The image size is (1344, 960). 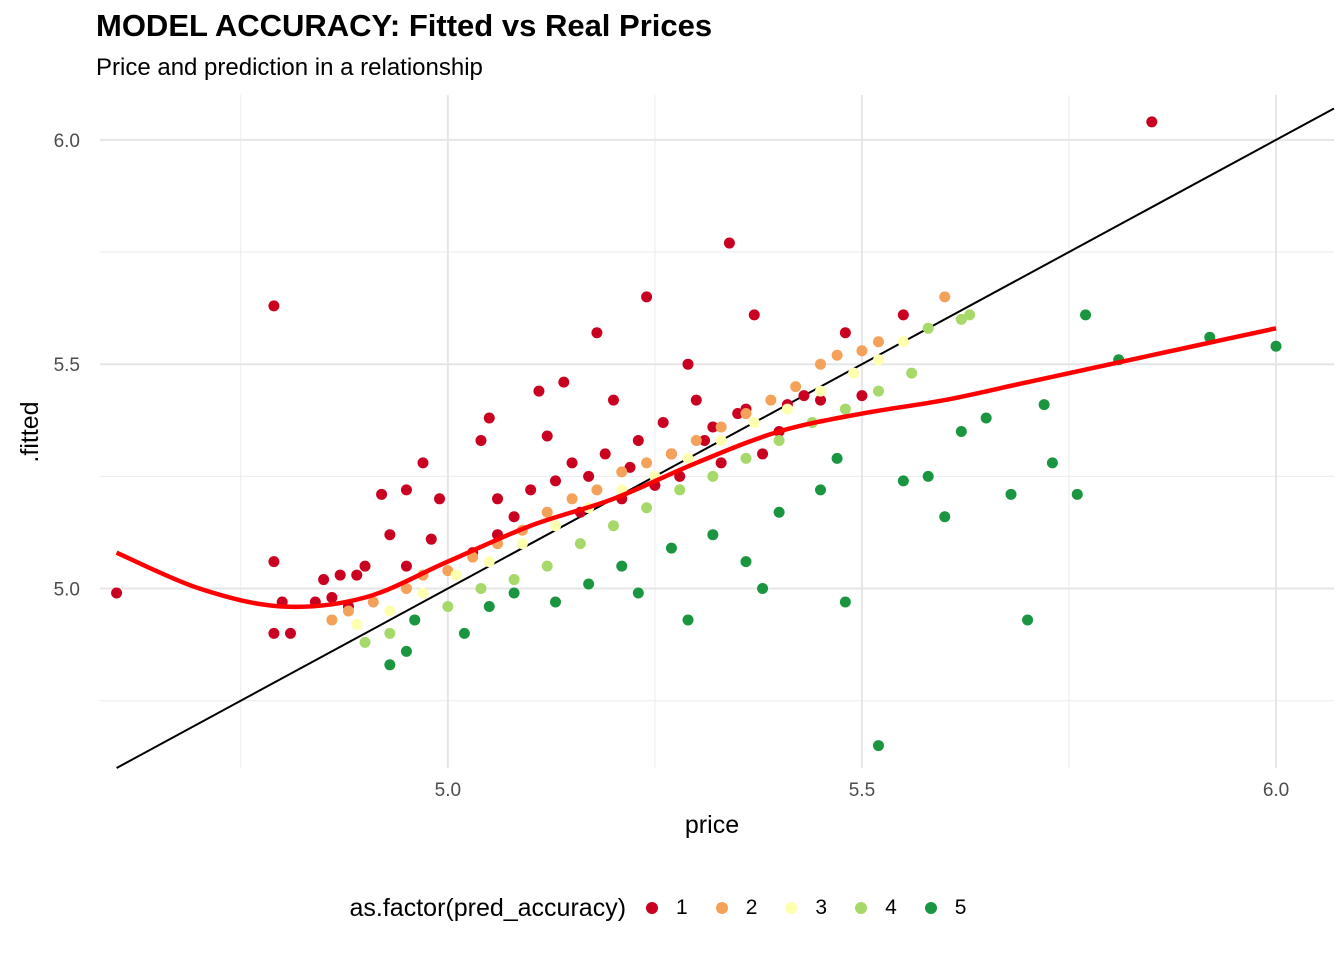 I want to click on legend-label: 4, so click(x=891, y=907).